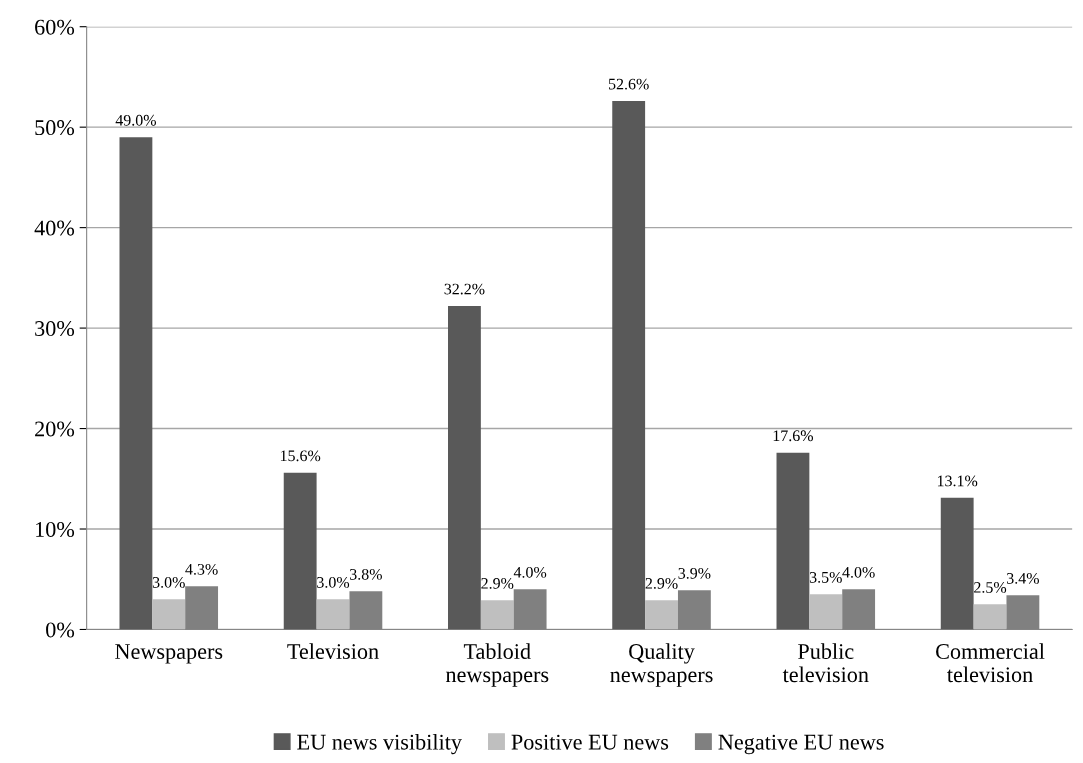 Image resolution: width=1083 pixels, height=763 pixels. Describe the element at coordinates (661, 665) in the screenshot. I see `x-tick-label: Quality newspapers` at that location.